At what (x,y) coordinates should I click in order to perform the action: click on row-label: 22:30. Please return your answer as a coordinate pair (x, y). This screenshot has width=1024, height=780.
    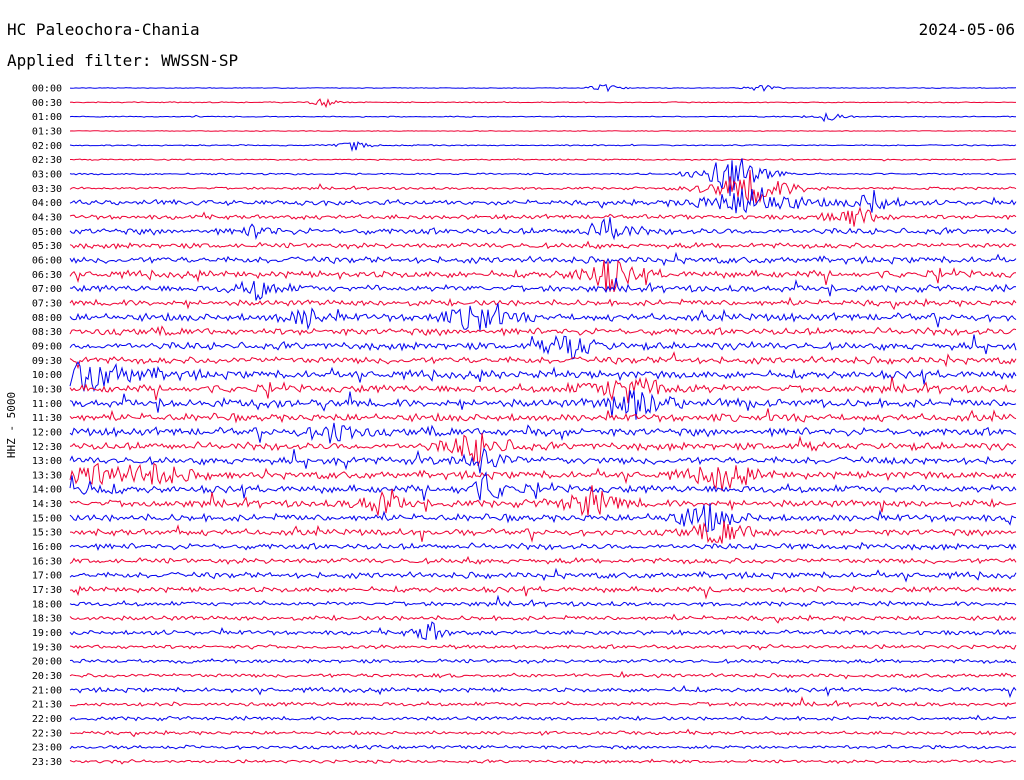
    Looking at the image, I should click on (47, 733).